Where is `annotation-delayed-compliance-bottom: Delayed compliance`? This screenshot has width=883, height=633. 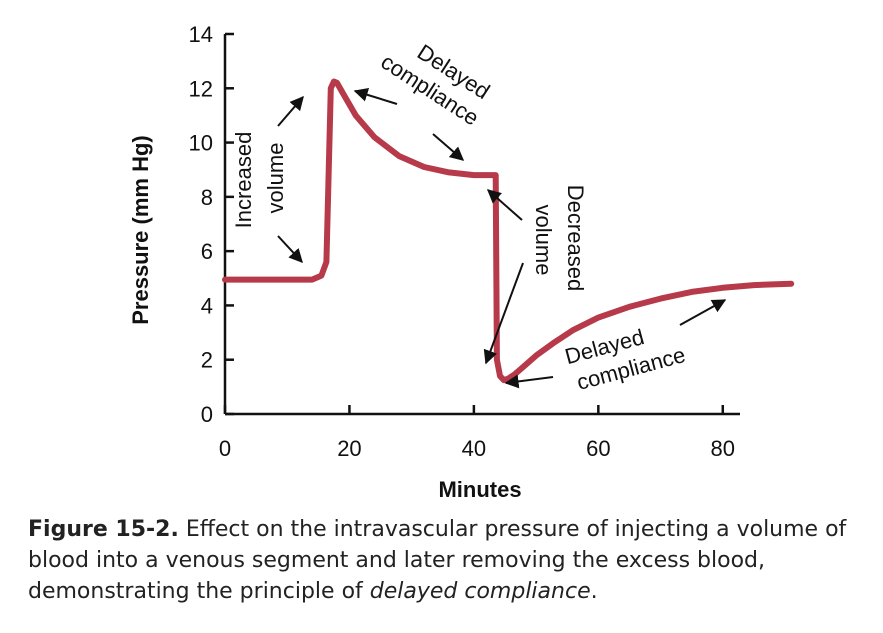
annotation-delayed-compliance-bottom: Delayed compliance is located at coordinates (625, 359).